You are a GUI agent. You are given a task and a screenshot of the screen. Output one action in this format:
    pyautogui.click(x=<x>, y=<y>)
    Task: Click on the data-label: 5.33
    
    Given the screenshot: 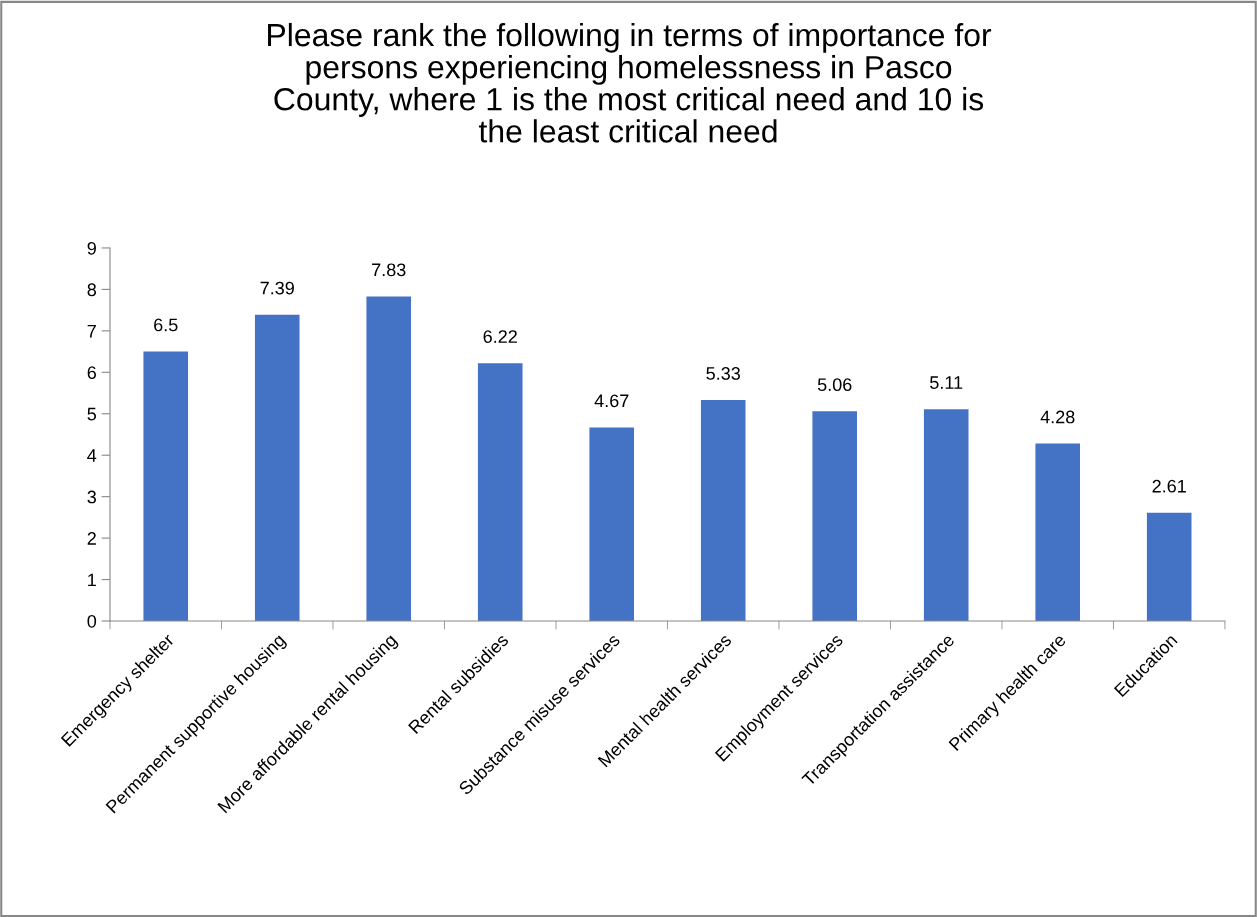 What is the action you would take?
    pyautogui.click(x=723, y=373)
    